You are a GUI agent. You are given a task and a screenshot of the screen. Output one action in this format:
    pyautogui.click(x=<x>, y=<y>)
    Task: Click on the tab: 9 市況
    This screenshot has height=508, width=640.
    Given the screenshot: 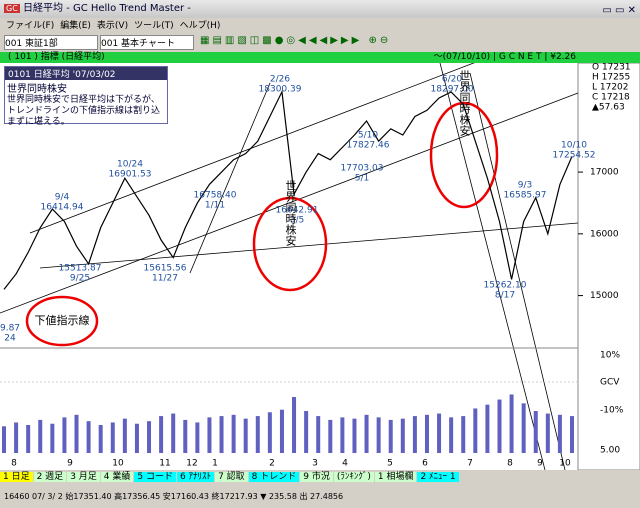 What is the action you would take?
    pyautogui.click(x=316, y=477)
    